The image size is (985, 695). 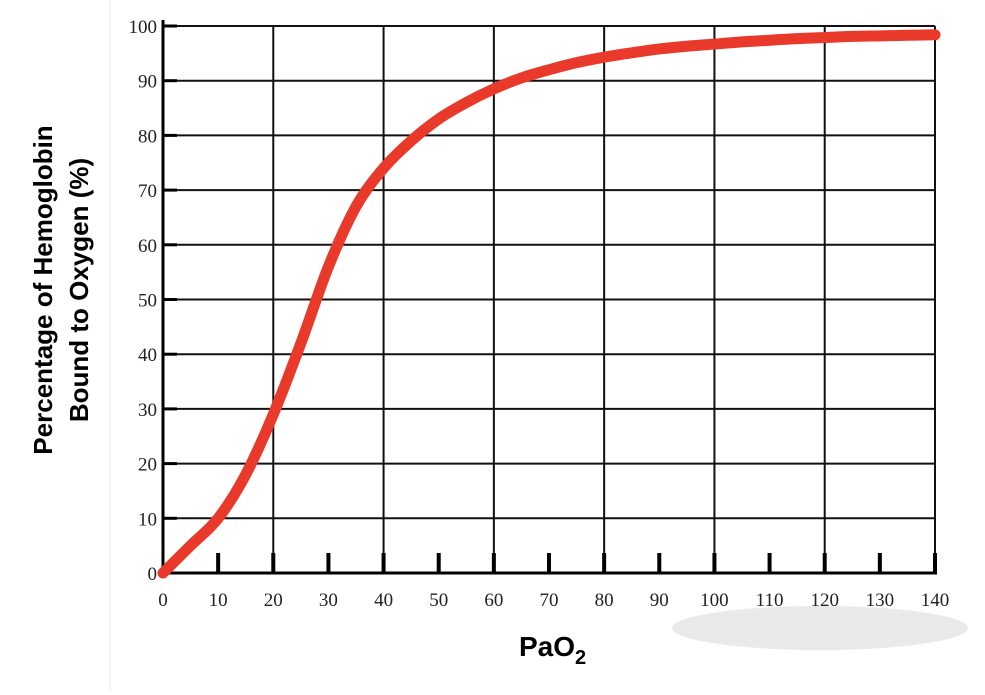 I want to click on y-tick-label: 80, so click(x=147, y=136).